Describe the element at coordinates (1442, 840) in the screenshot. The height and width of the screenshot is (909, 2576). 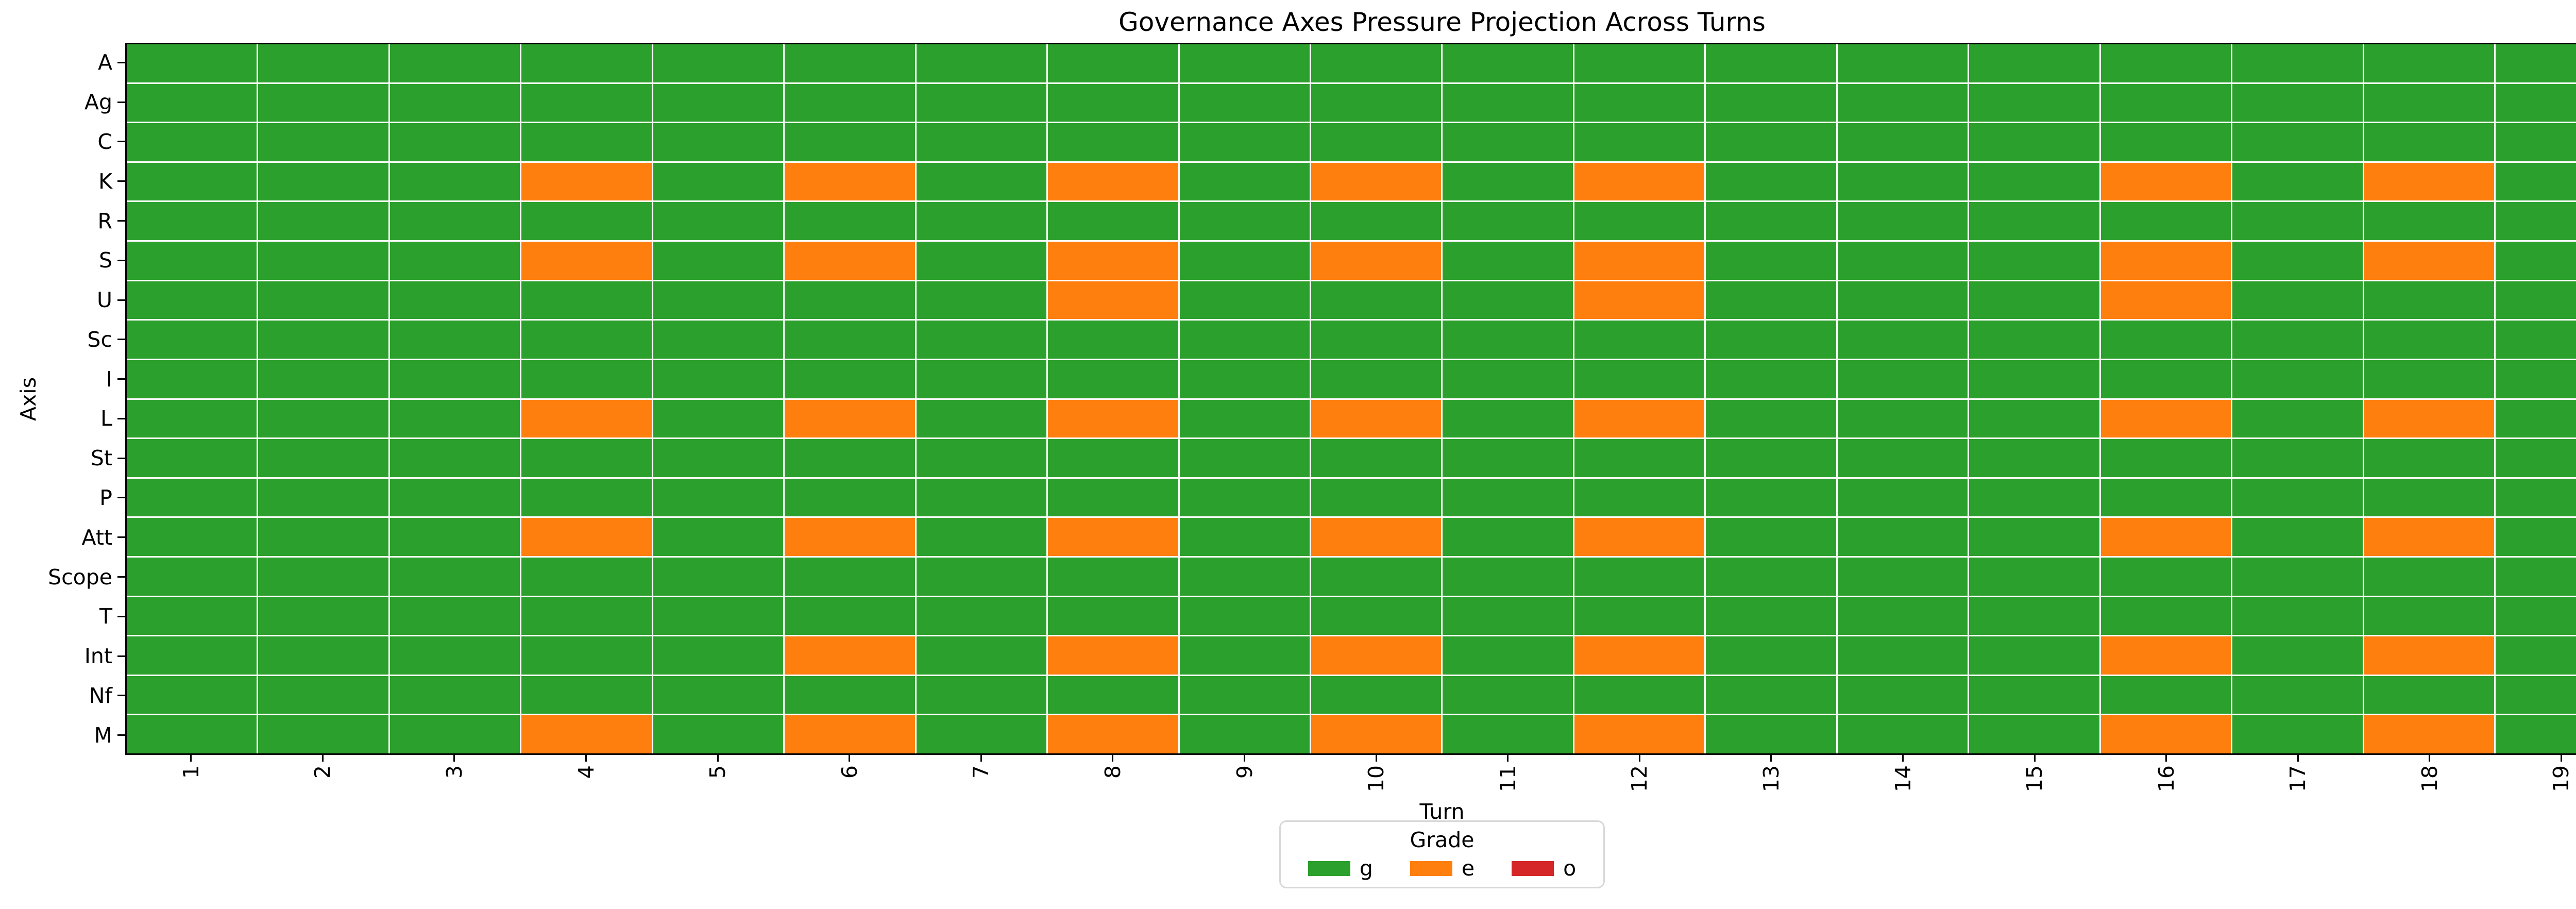
I see `legend-title: Grade` at that location.